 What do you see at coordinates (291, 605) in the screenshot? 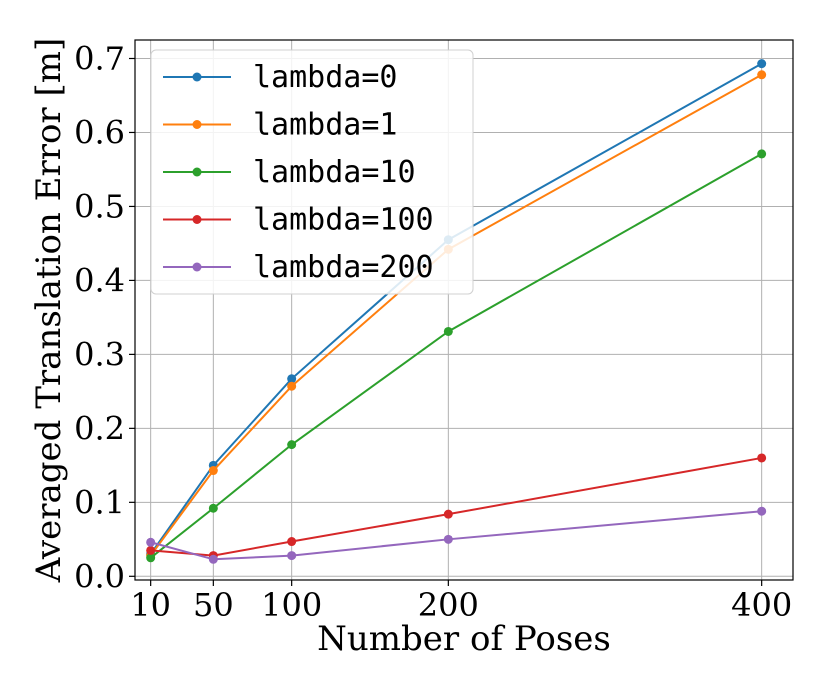
I see `x-tick-label: 100` at bounding box center [291, 605].